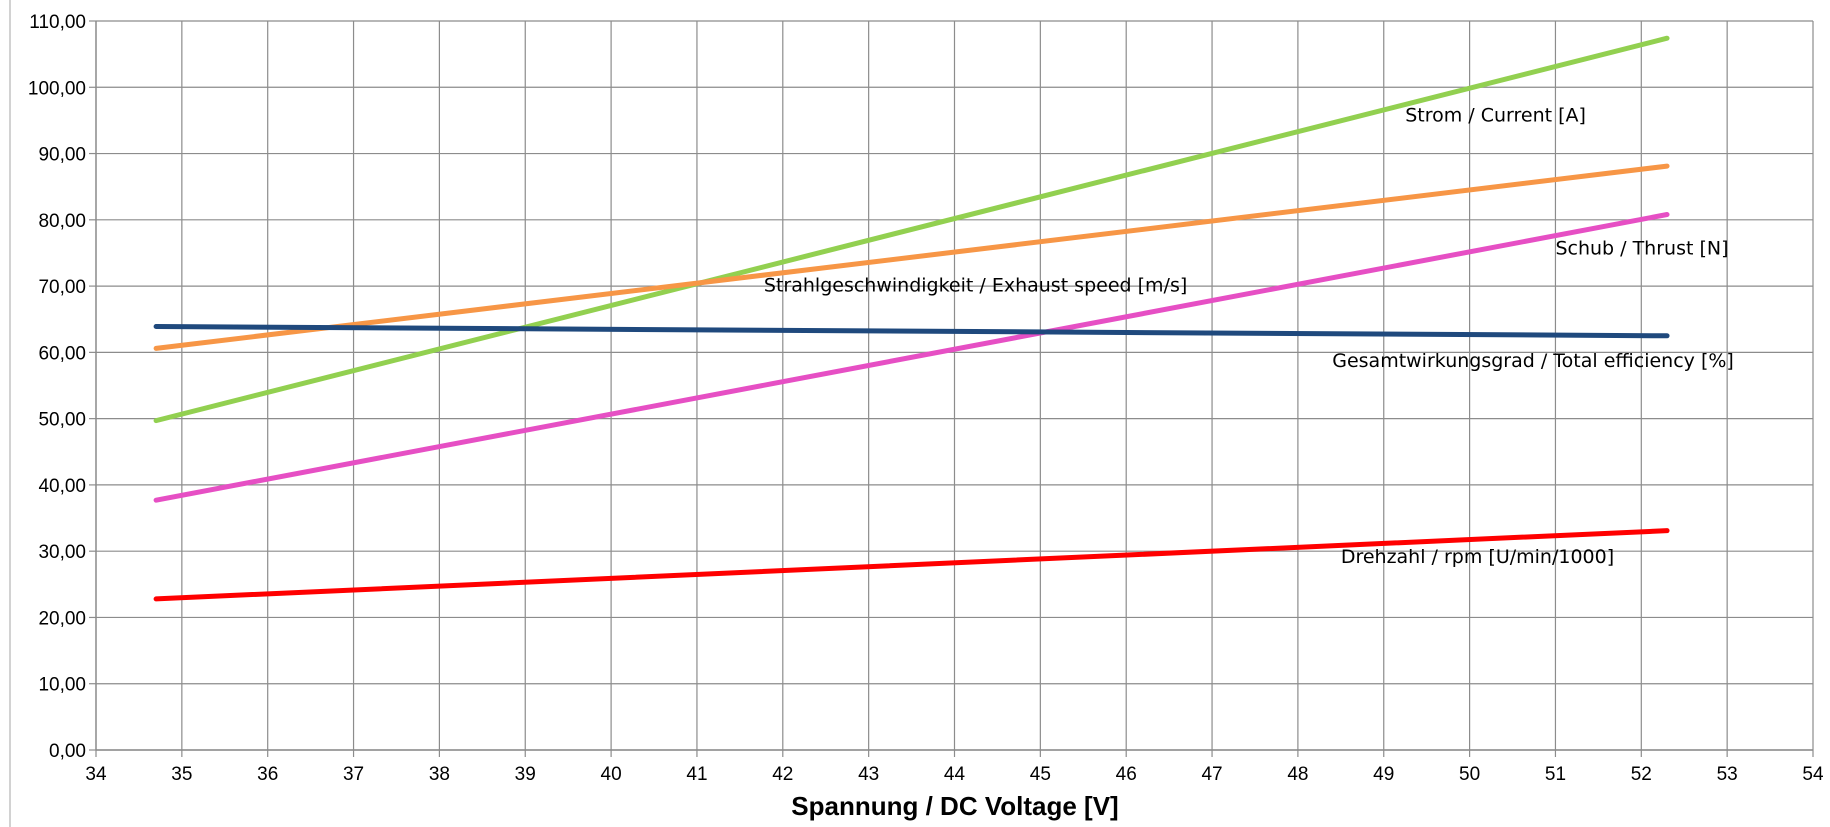 Image resolution: width=1830 pixels, height=827 pixels. I want to click on y-tick-label: 70,00, so click(62, 287).